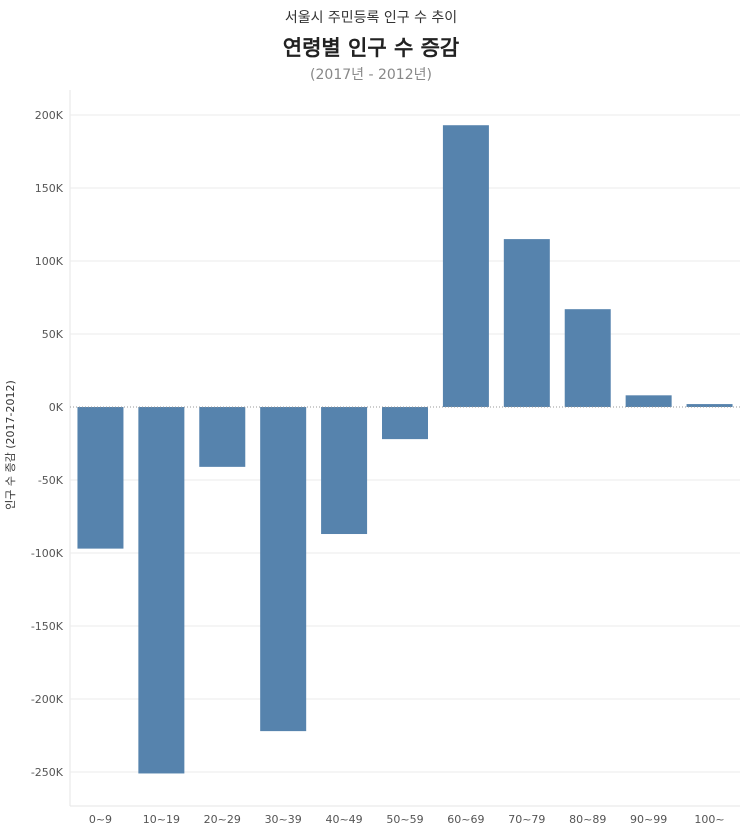  Describe the element at coordinates (587, 819) in the screenshot. I see `x-tick-label: 80~89` at that location.